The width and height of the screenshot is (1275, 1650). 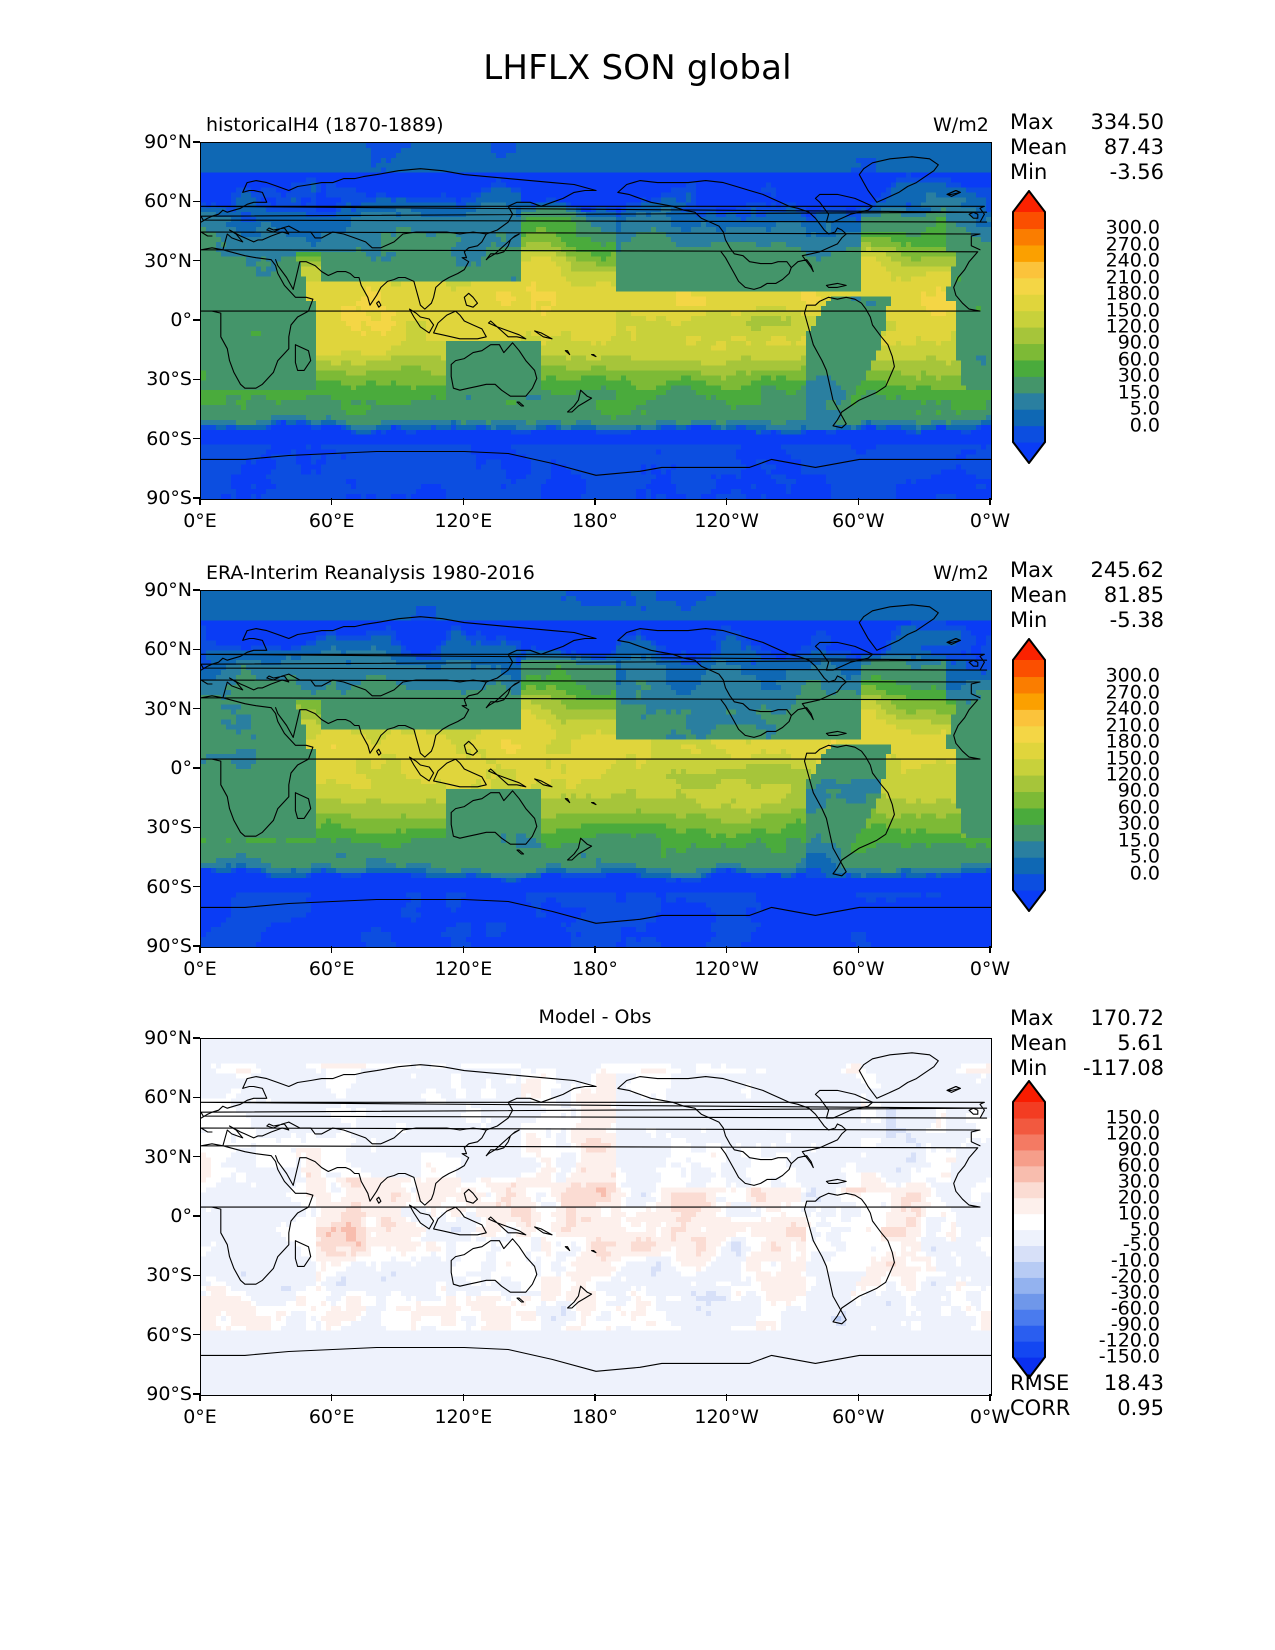 I want to click on colorbar-tick-label: -30.0, so click(x=1135, y=1293).